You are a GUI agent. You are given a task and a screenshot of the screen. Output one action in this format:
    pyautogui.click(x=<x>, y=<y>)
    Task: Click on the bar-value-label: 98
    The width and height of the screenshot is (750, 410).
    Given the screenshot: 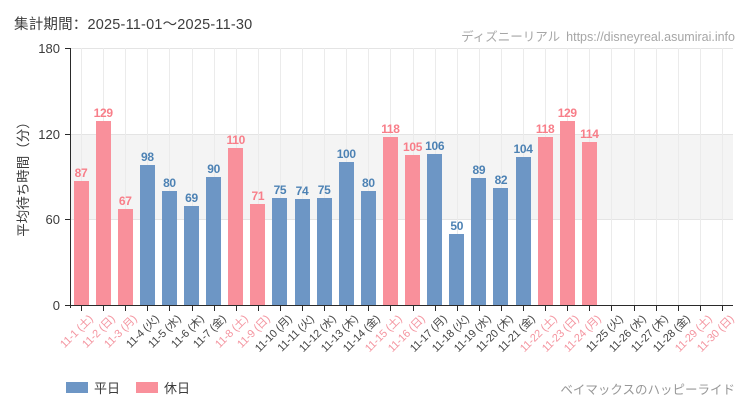 What is the action you would take?
    pyautogui.click(x=147, y=157)
    